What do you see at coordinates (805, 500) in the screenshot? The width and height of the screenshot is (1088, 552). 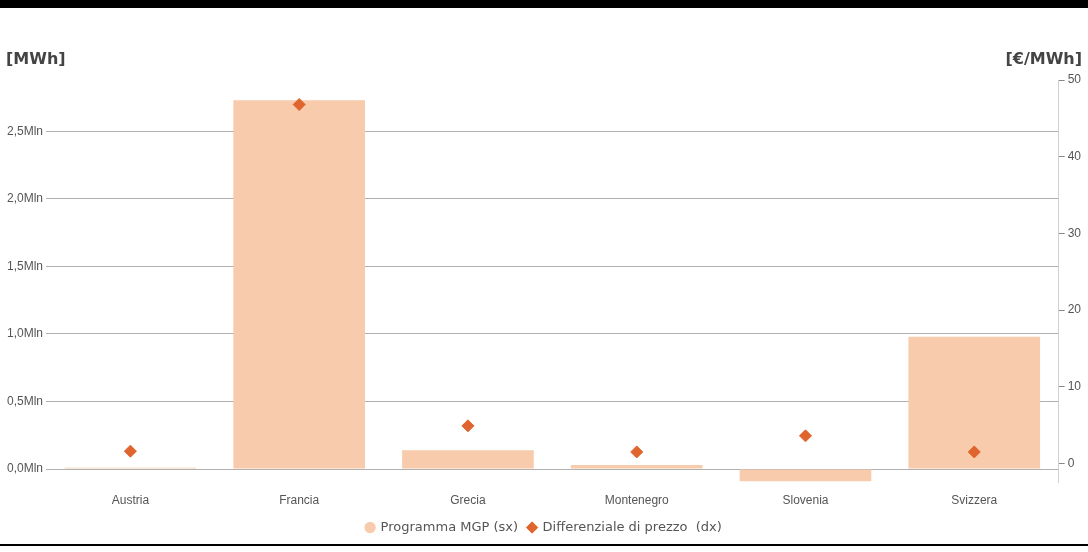 I see `x-tick-label: Slovenia` at bounding box center [805, 500].